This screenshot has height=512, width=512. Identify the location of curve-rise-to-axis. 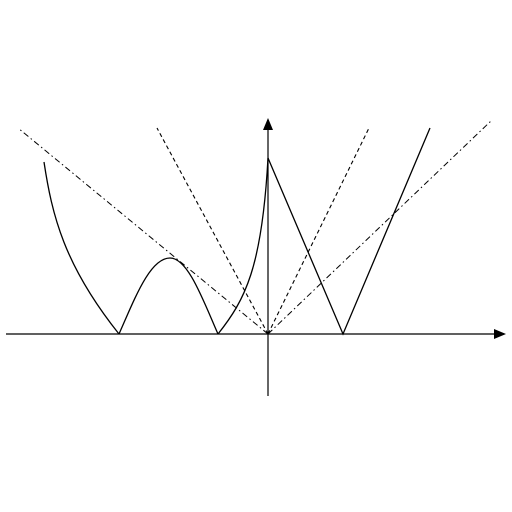
(243, 246).